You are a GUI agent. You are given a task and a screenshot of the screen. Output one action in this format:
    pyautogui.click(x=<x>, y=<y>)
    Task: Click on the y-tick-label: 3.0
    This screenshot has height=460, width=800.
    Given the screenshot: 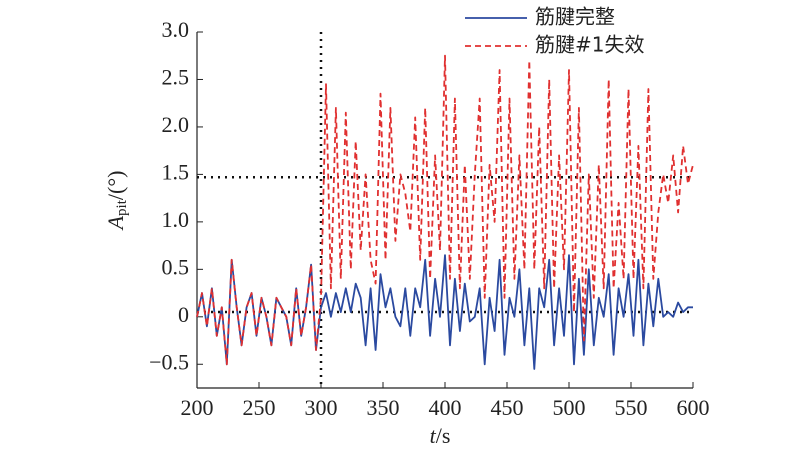 What is the action you would take?
    pyautogui.click(x=176, y=29)
    